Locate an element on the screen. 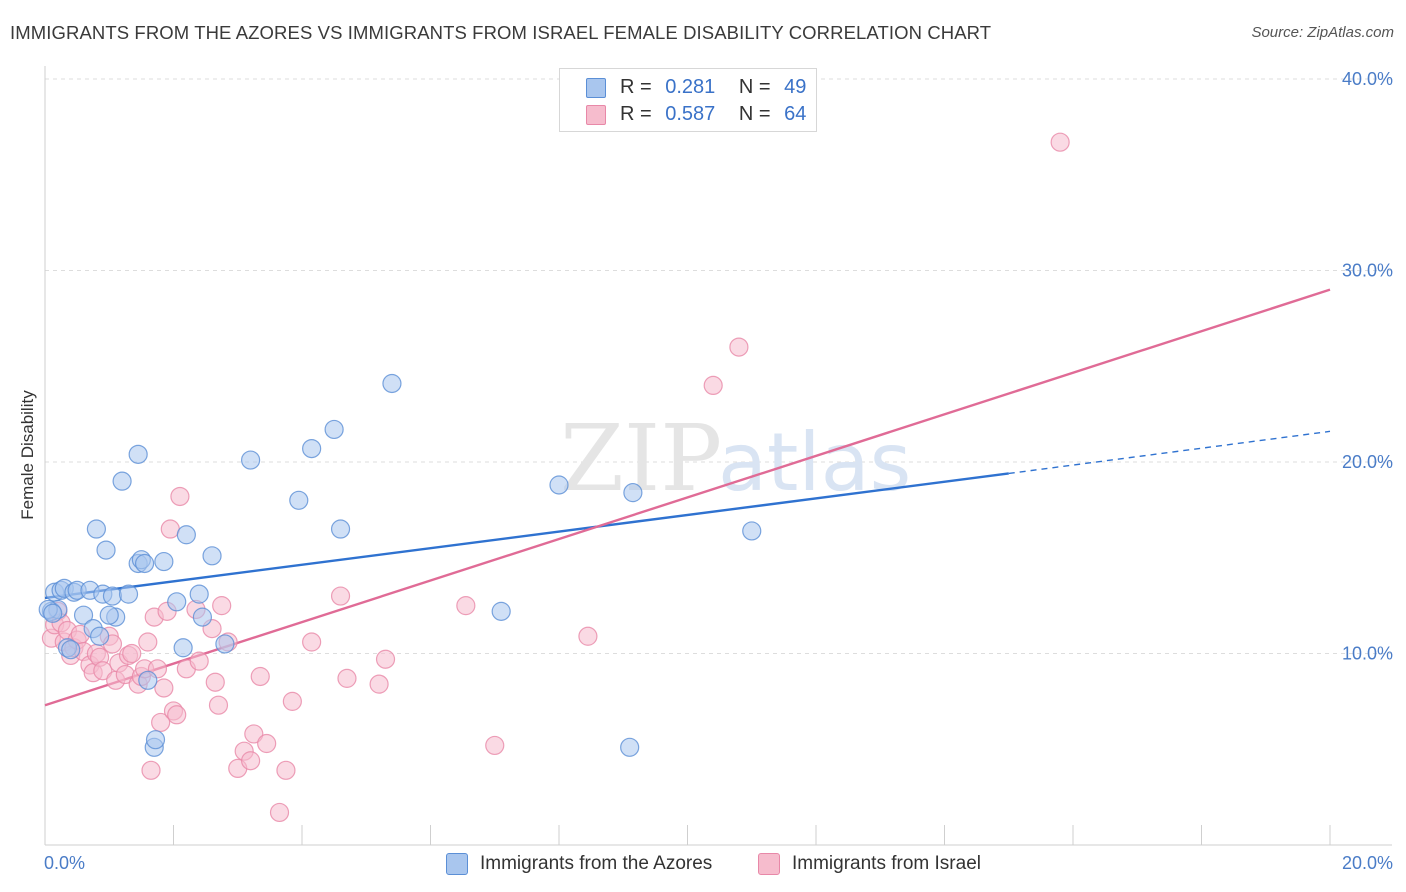  bottom-legend-label-azores: Immigrants from the Azores is located at coordinates (596, 863).